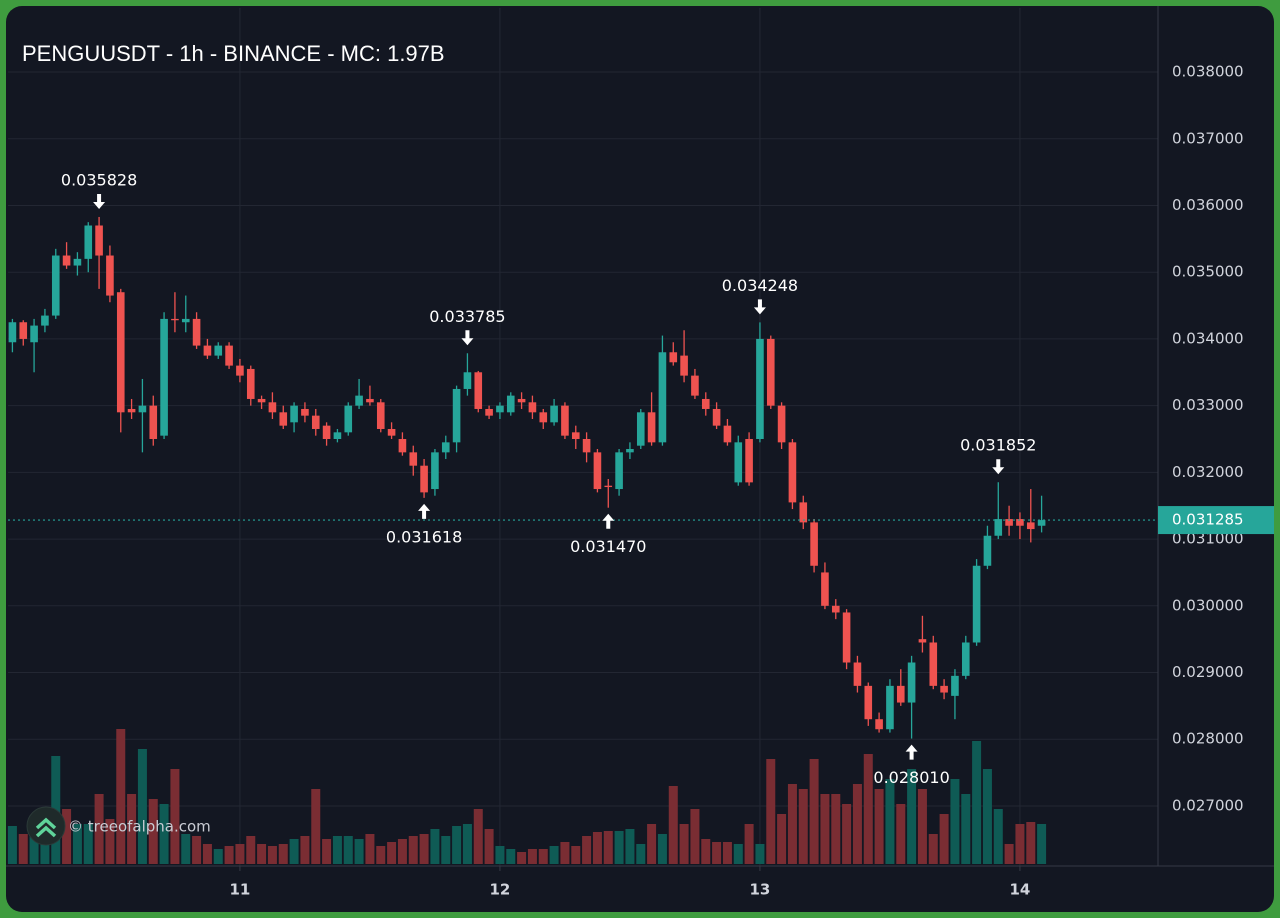 The height and width of the screenshot is (918, 1280). Describe the element at coordinates (499, 890) in the screenshot. I see `x-tick-label: 12` at that location.